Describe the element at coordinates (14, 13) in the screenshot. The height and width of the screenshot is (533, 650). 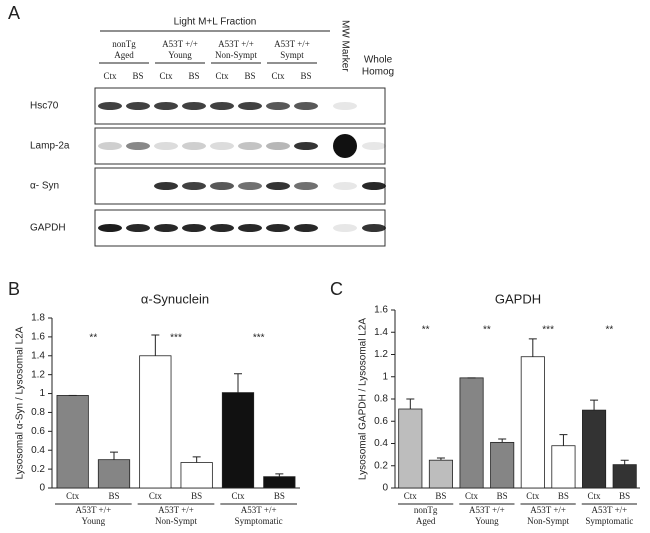
I see `panel-label: A` at that location.